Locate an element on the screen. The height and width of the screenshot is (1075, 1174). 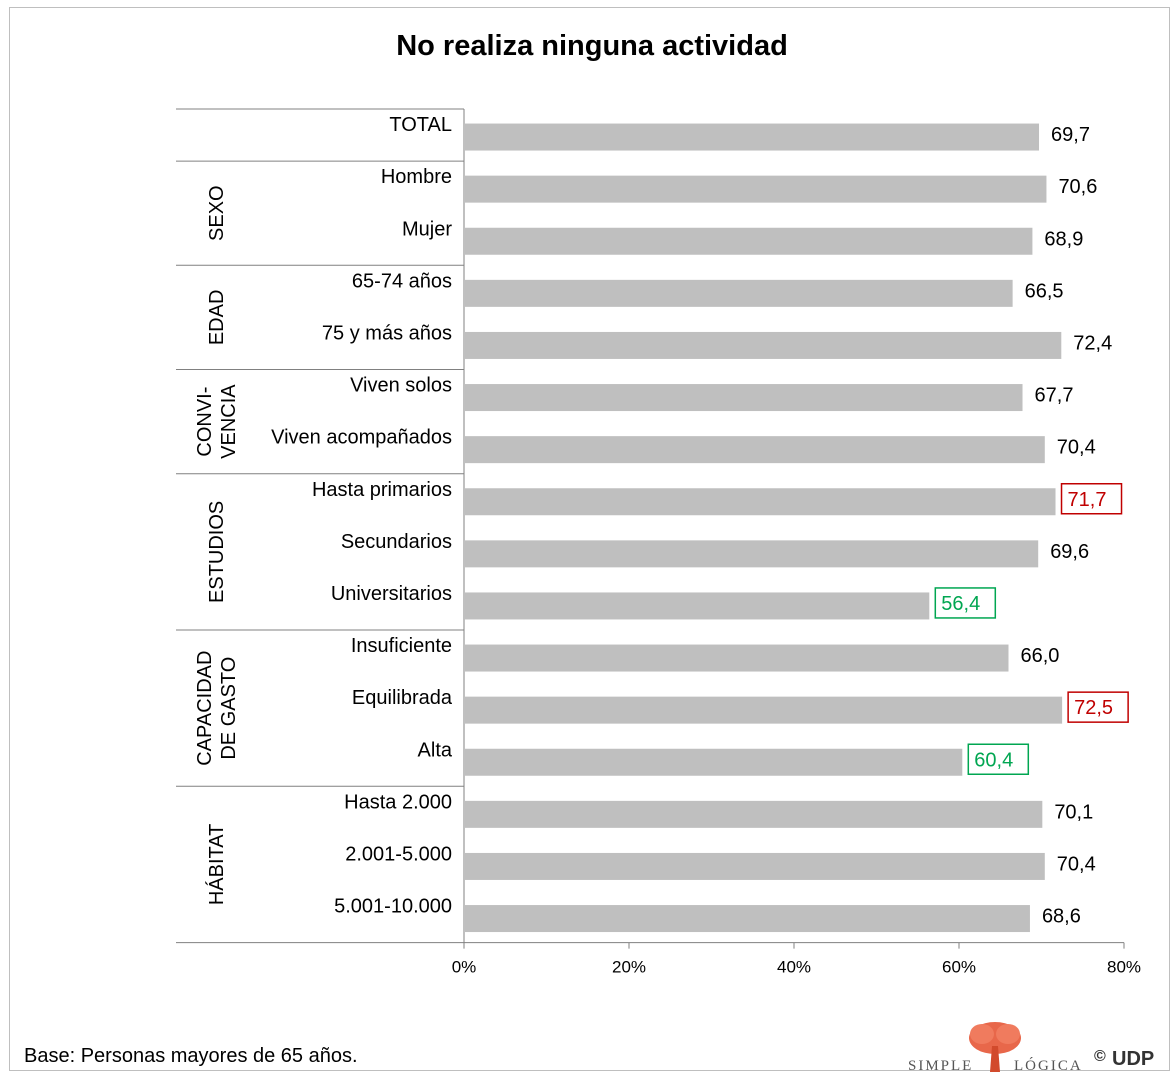
value-label: 69,6 is located at coordinates (1069, 552).